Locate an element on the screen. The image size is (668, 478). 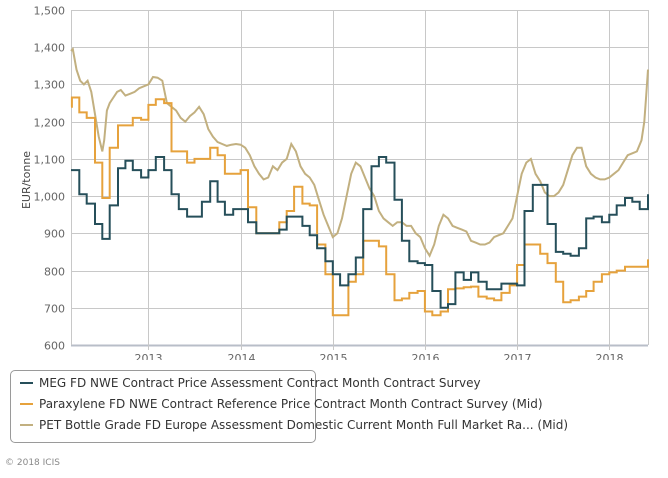
y-tick-label: 1,400 is located at coordinates (50, 48).